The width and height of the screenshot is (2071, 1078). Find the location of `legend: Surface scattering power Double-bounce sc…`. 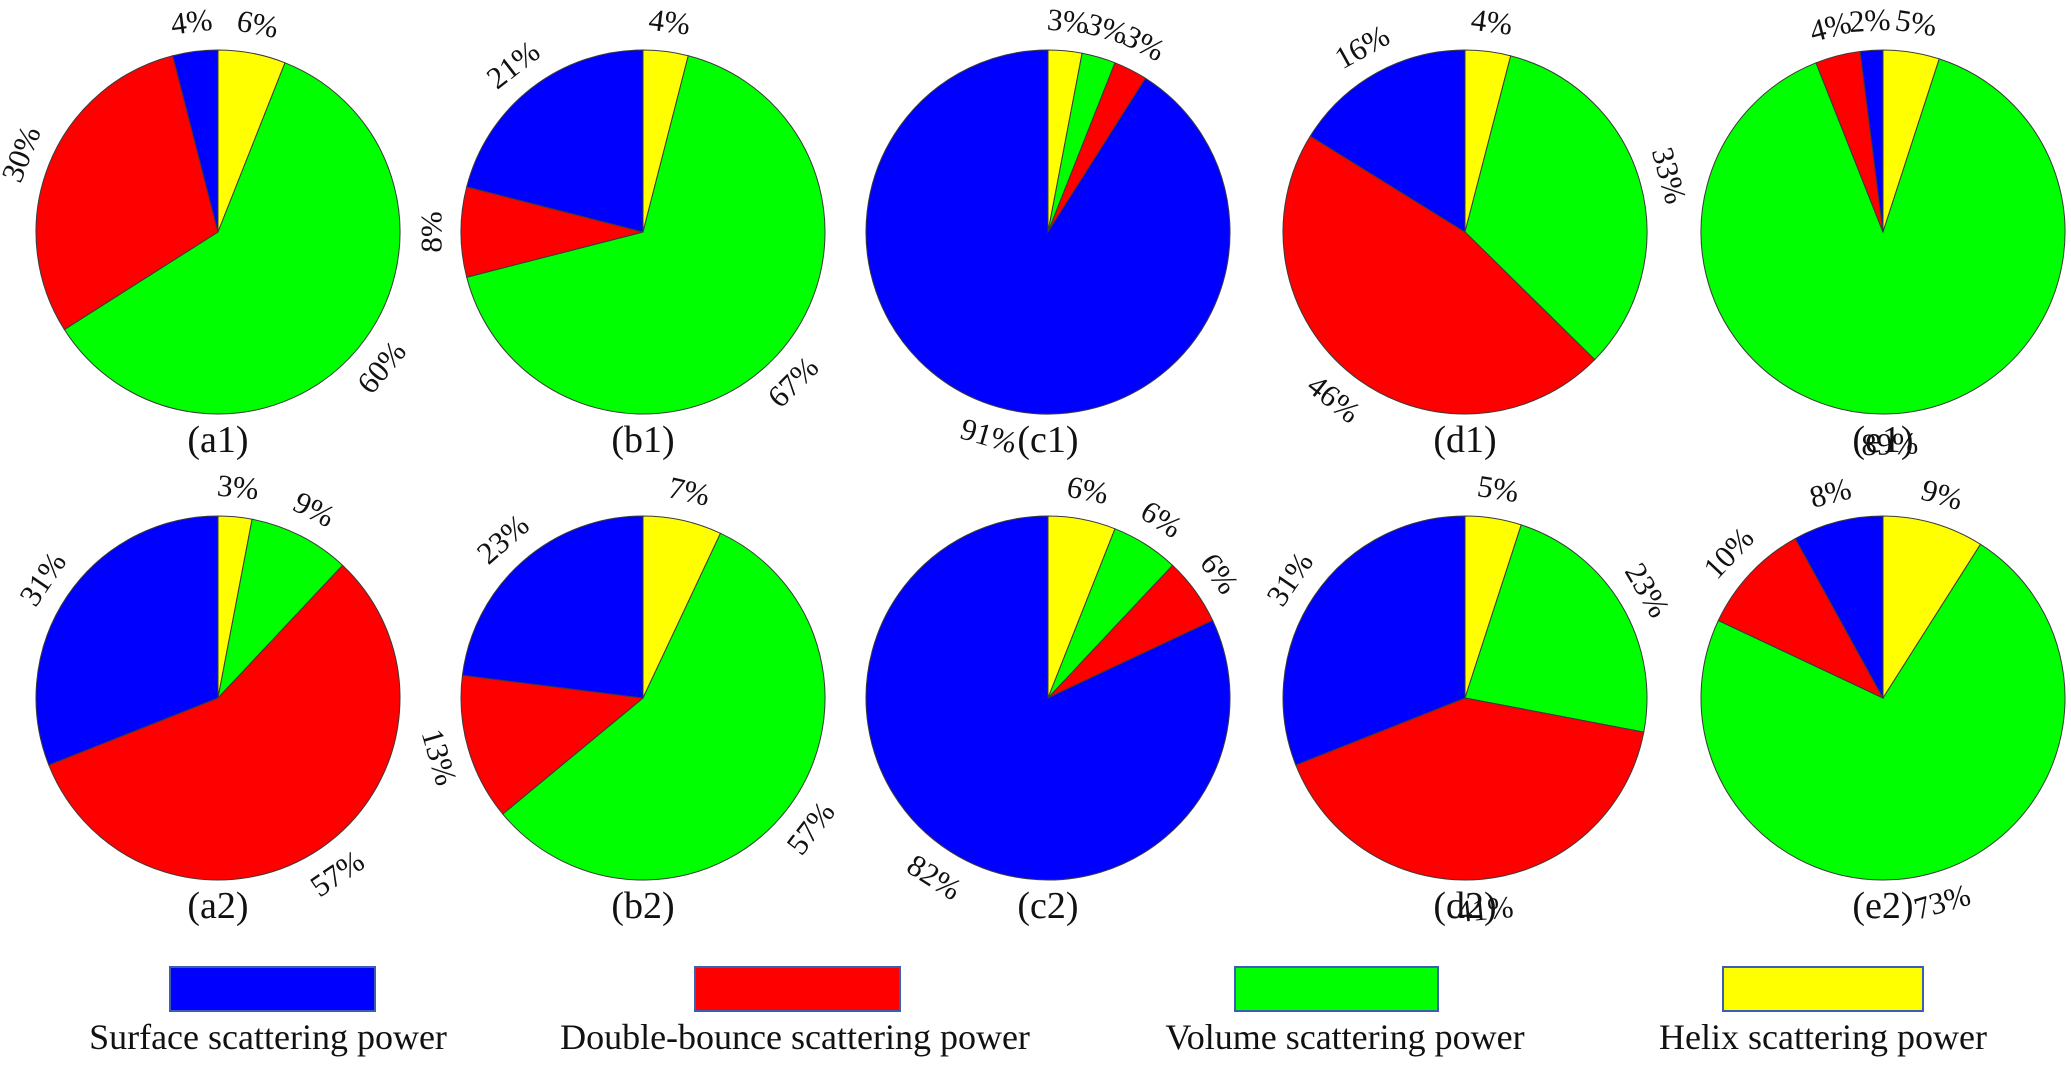

legend: Surface scattering power Double-bounce sc… is located at coordinates (1038, 1011).